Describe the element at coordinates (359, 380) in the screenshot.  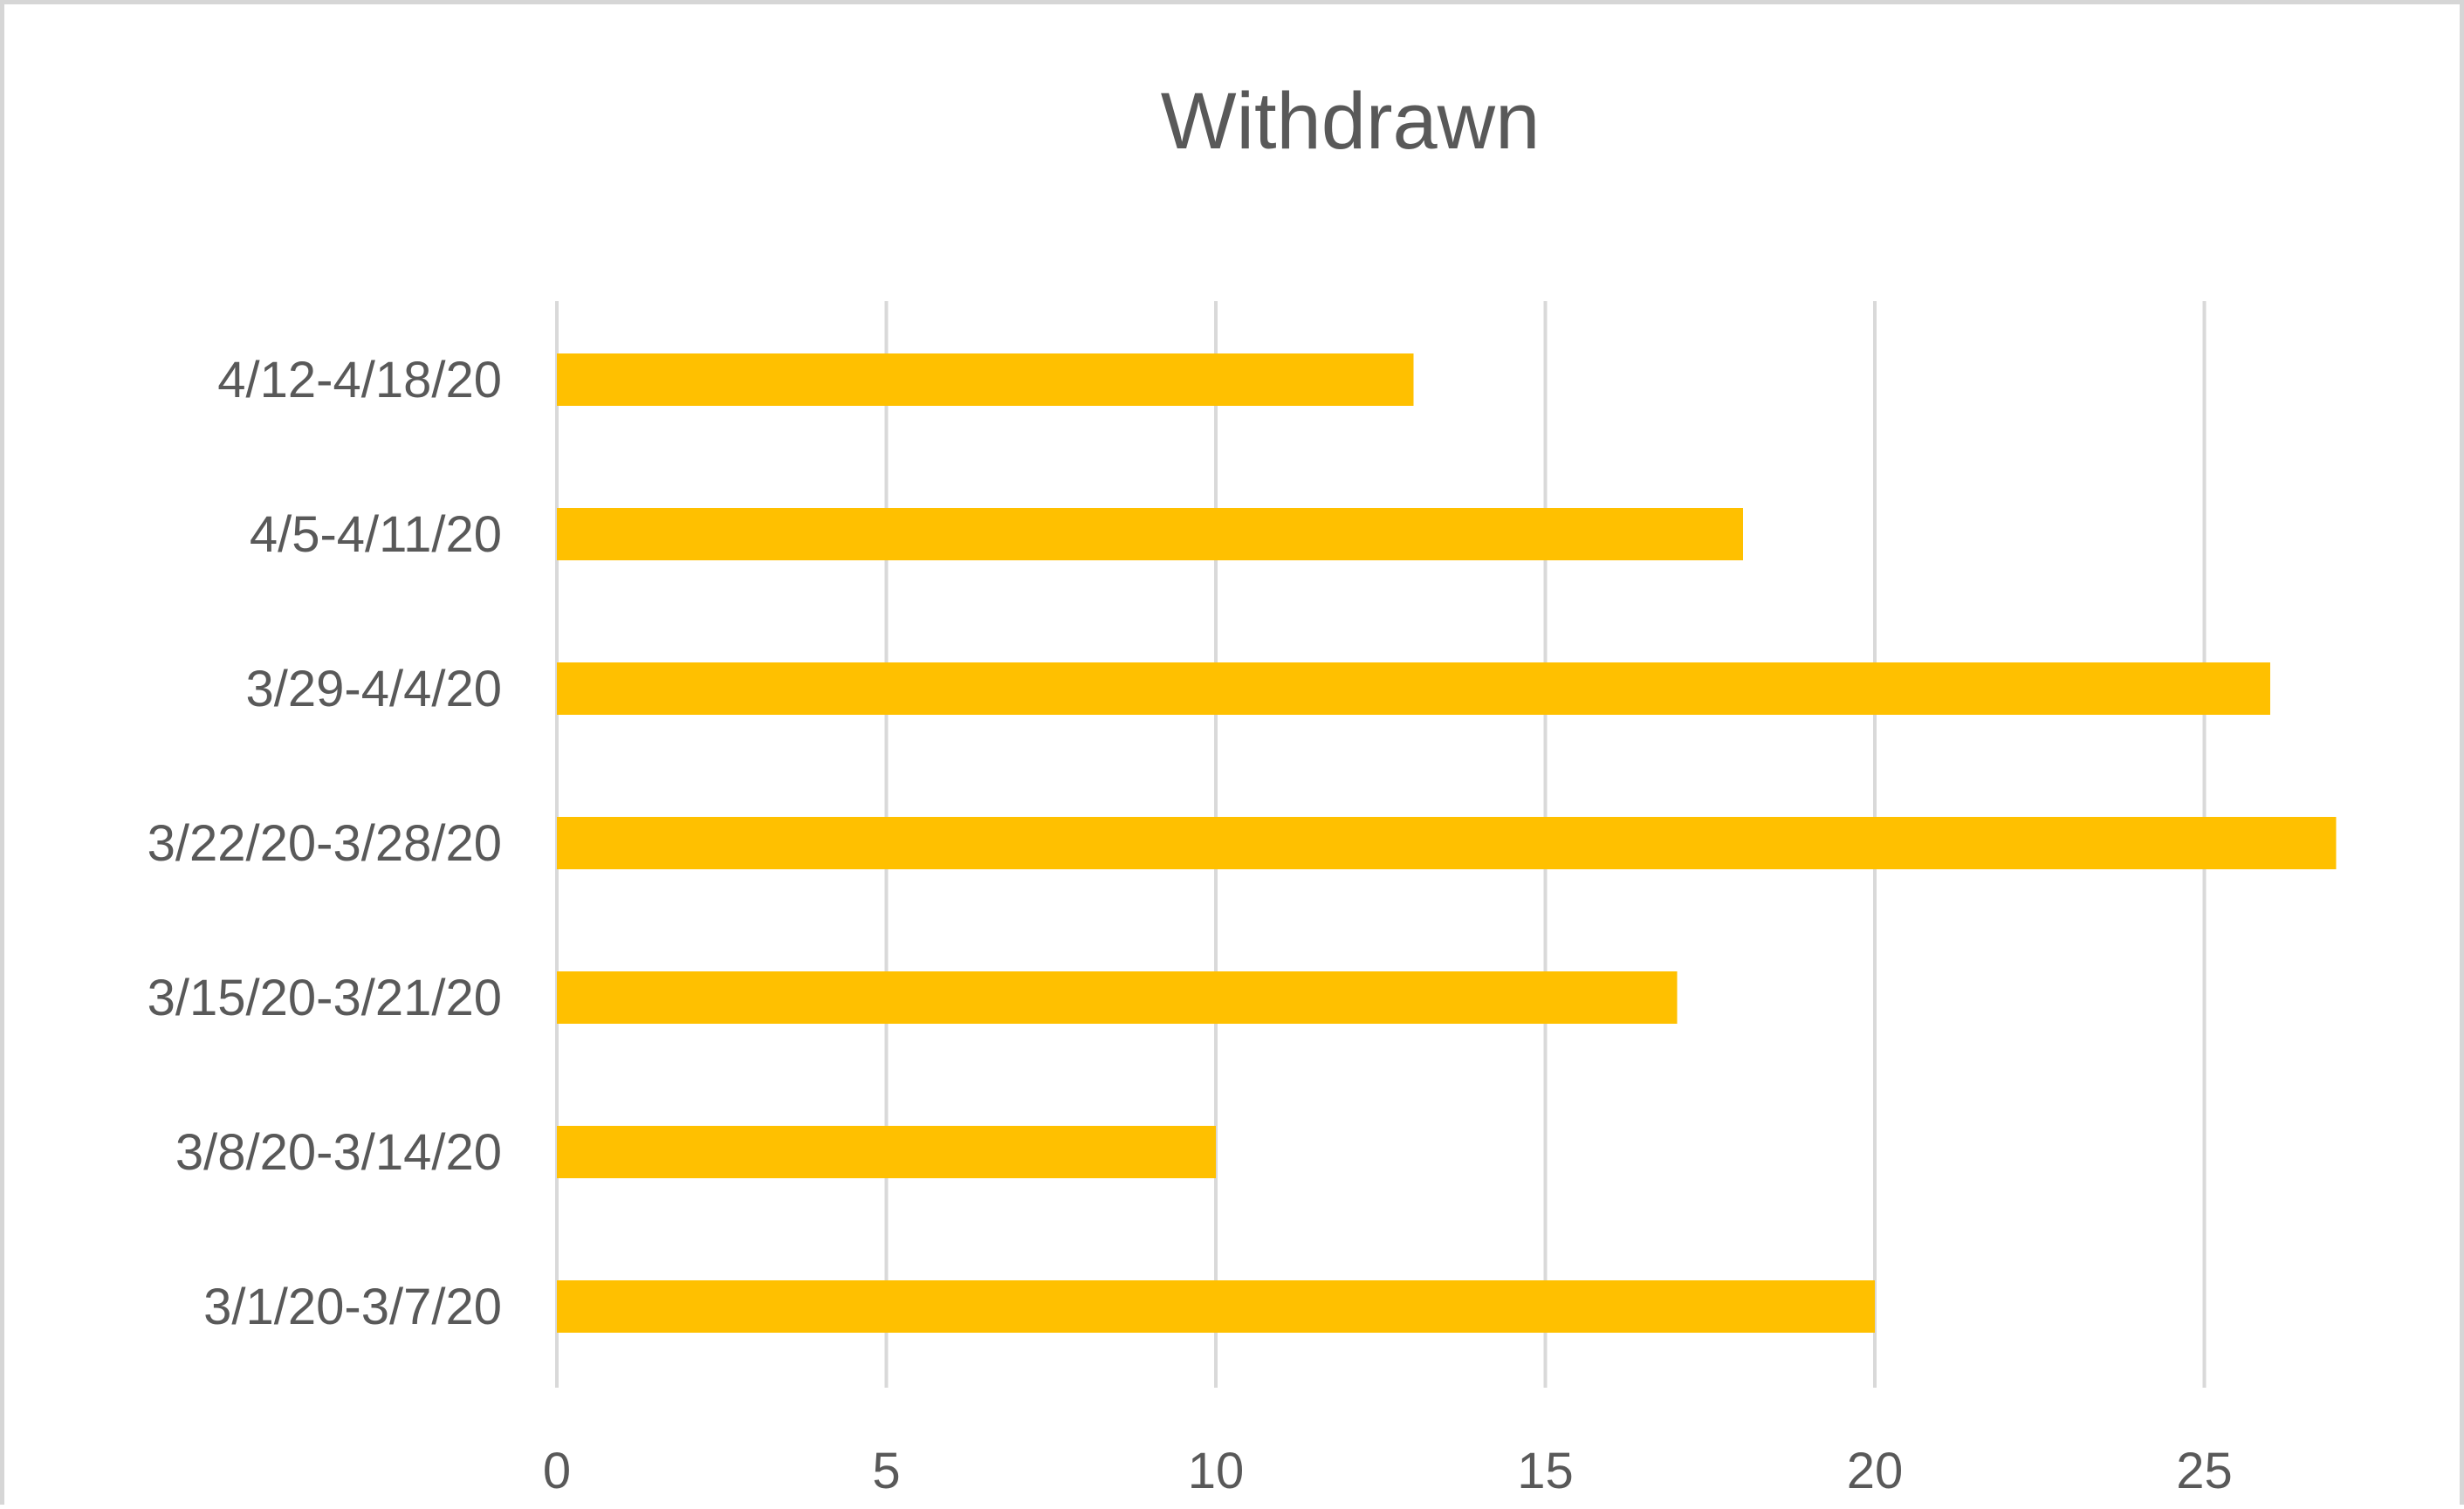
I see `category-label: 4/12-4/18/20` at that location.